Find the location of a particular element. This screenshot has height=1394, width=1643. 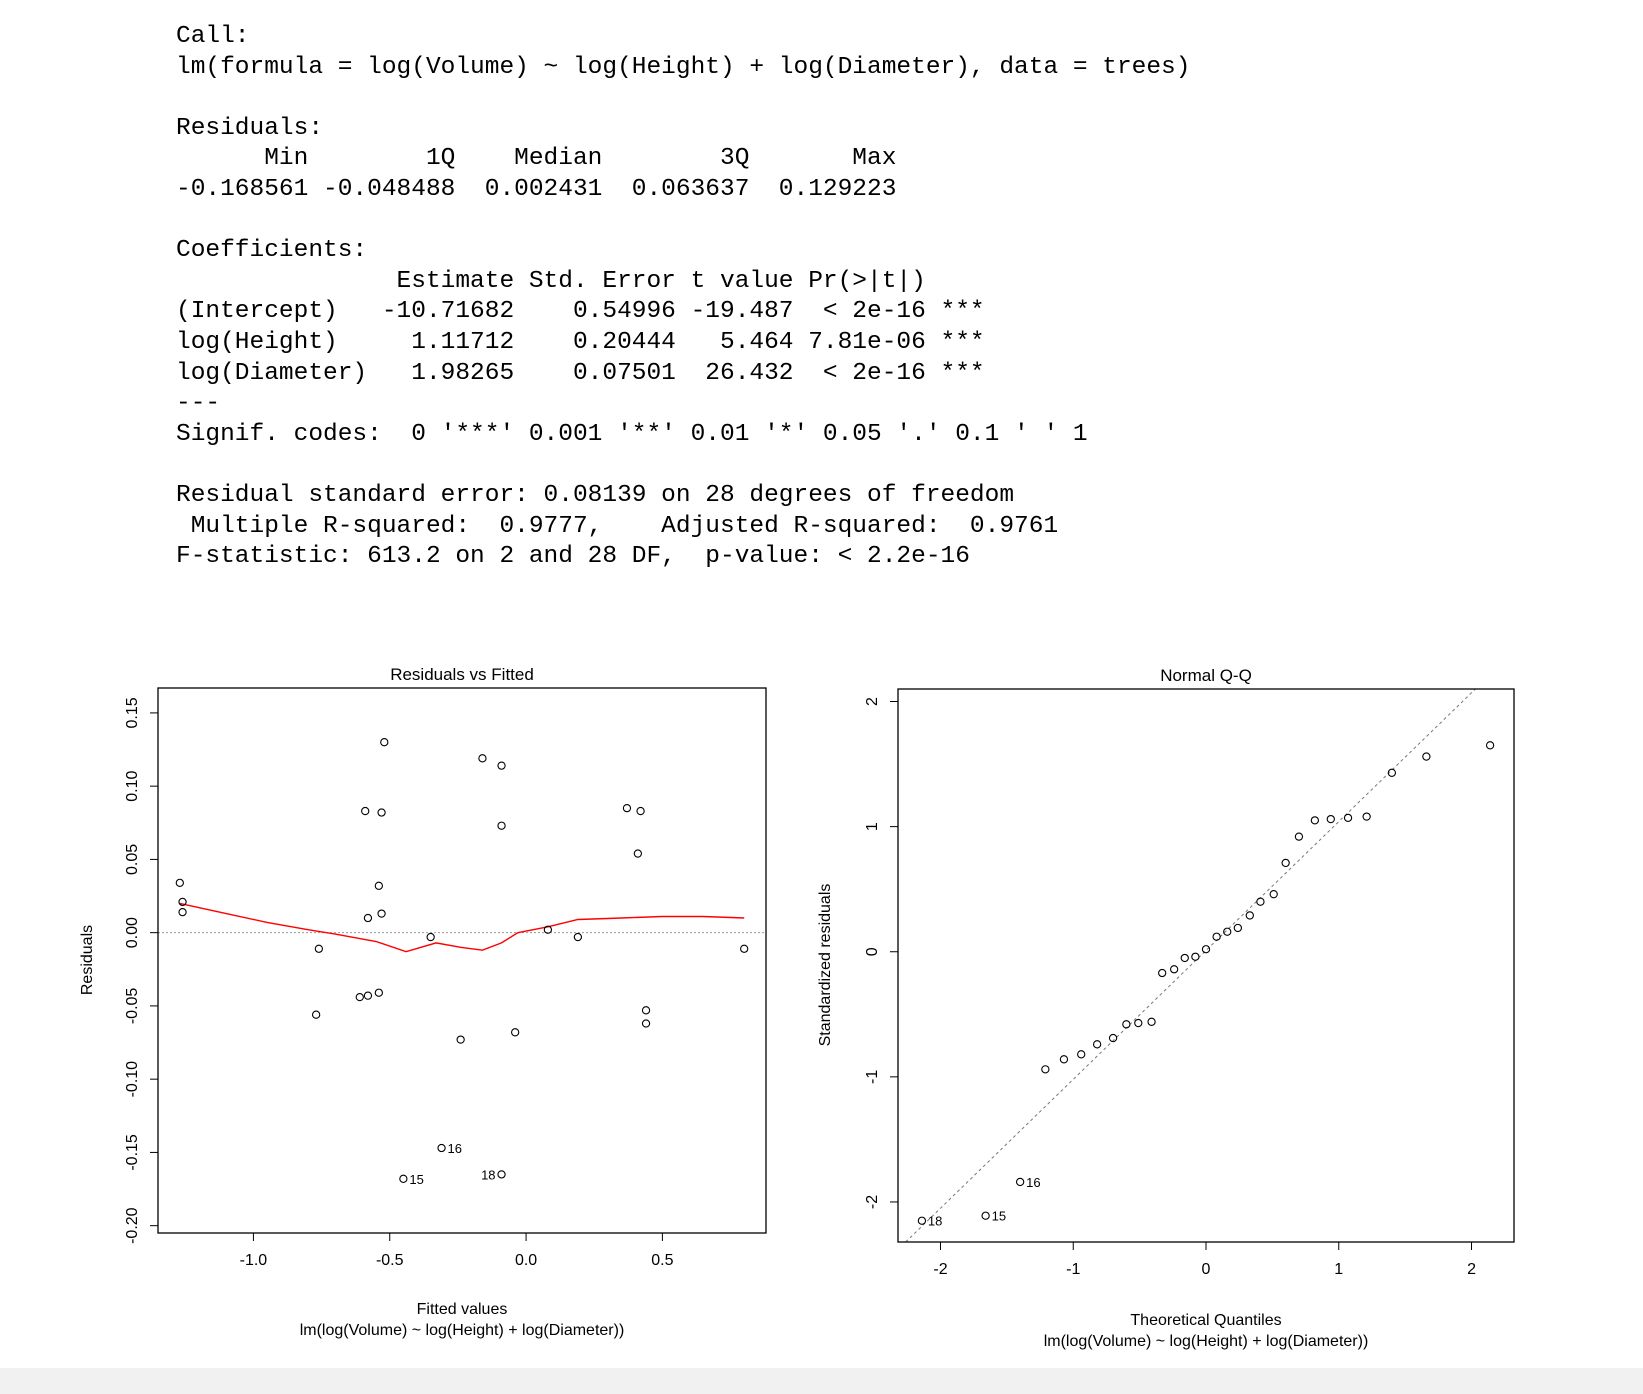

y-tick-label: 2 is located at coordinates (872, 701).